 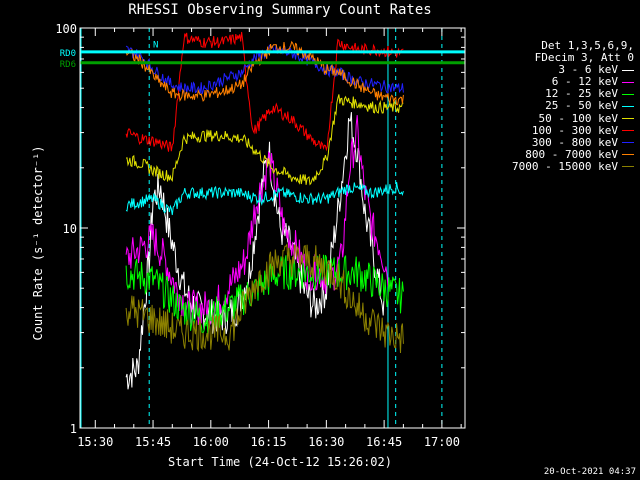 What do you see at coordinates (326, 442) in the screenshot?
I see `x-tick-label: 16:30` at bounding box center [326, 442].